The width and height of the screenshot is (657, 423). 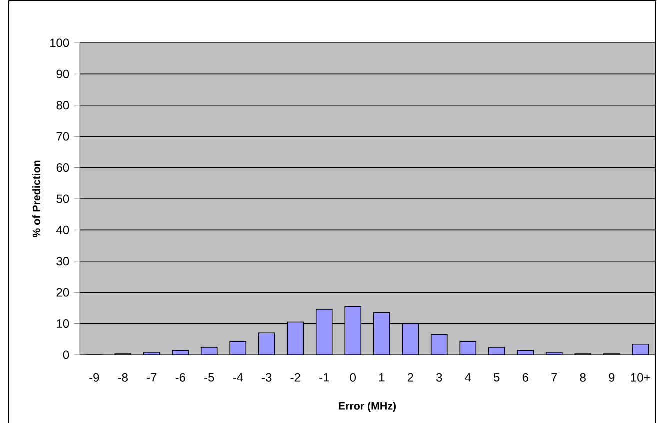 I want to click on y-tick-label: 80, so click(x=63, y=105).